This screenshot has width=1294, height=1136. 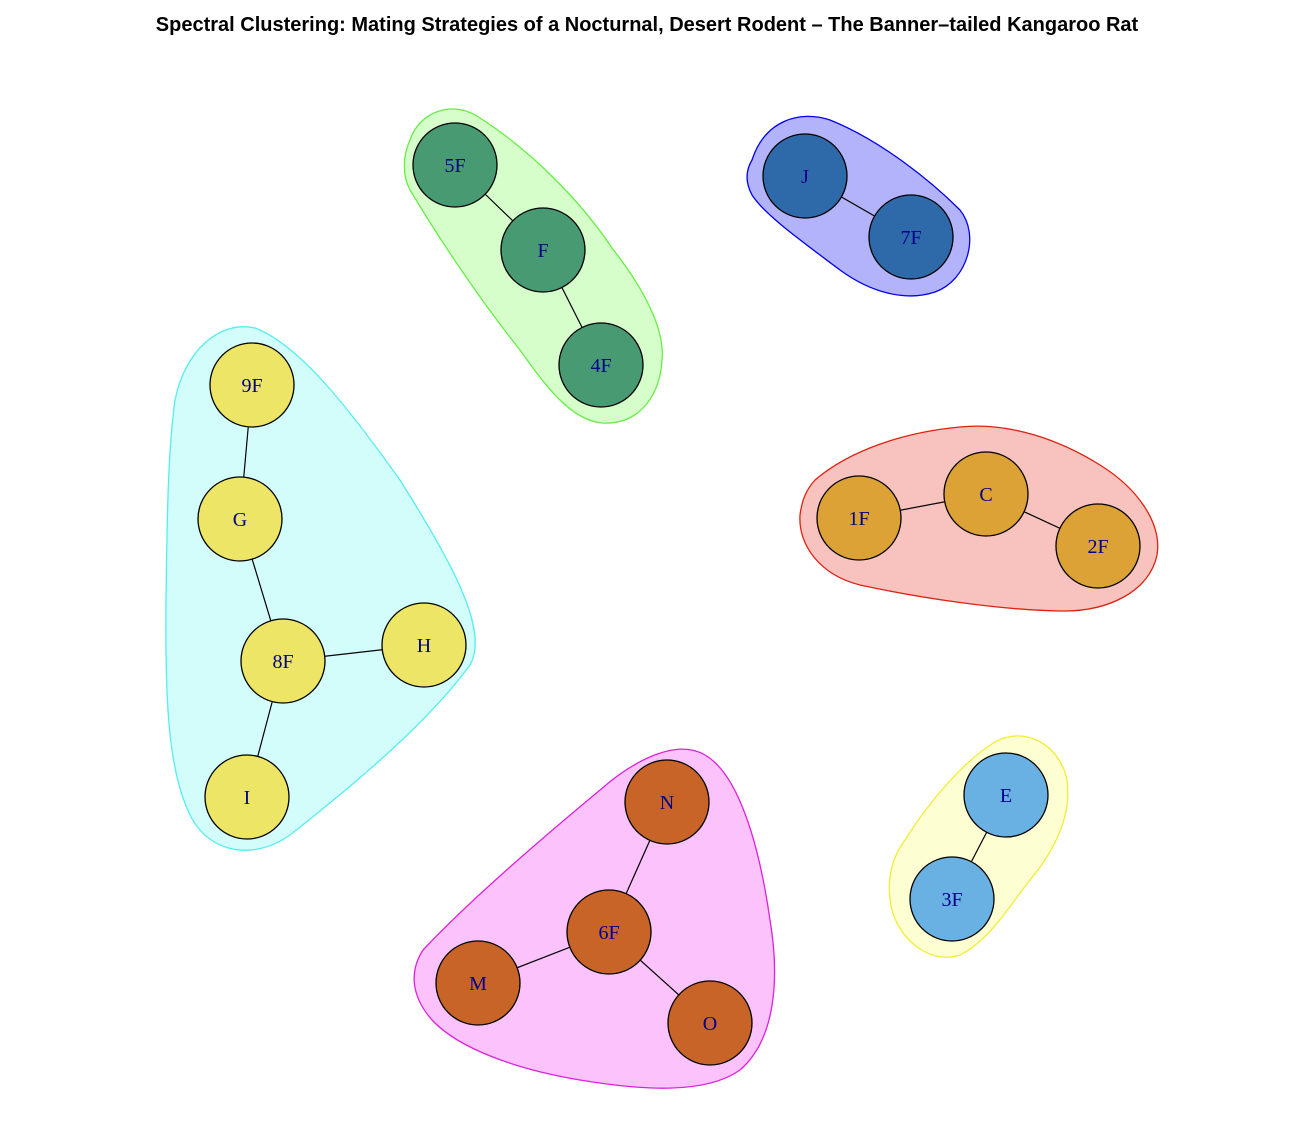 I want to click on node-label-H: H, so click(x=424, y=646).